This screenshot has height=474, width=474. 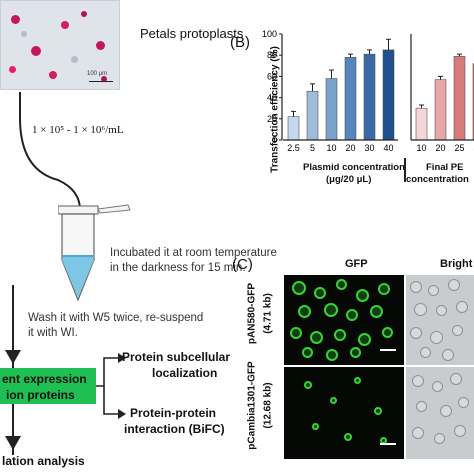 What do you see at coordinates (44, 379) in the screenshot?
I see `transient-expression-line1: ent expression` at bounding box center [44, 379].